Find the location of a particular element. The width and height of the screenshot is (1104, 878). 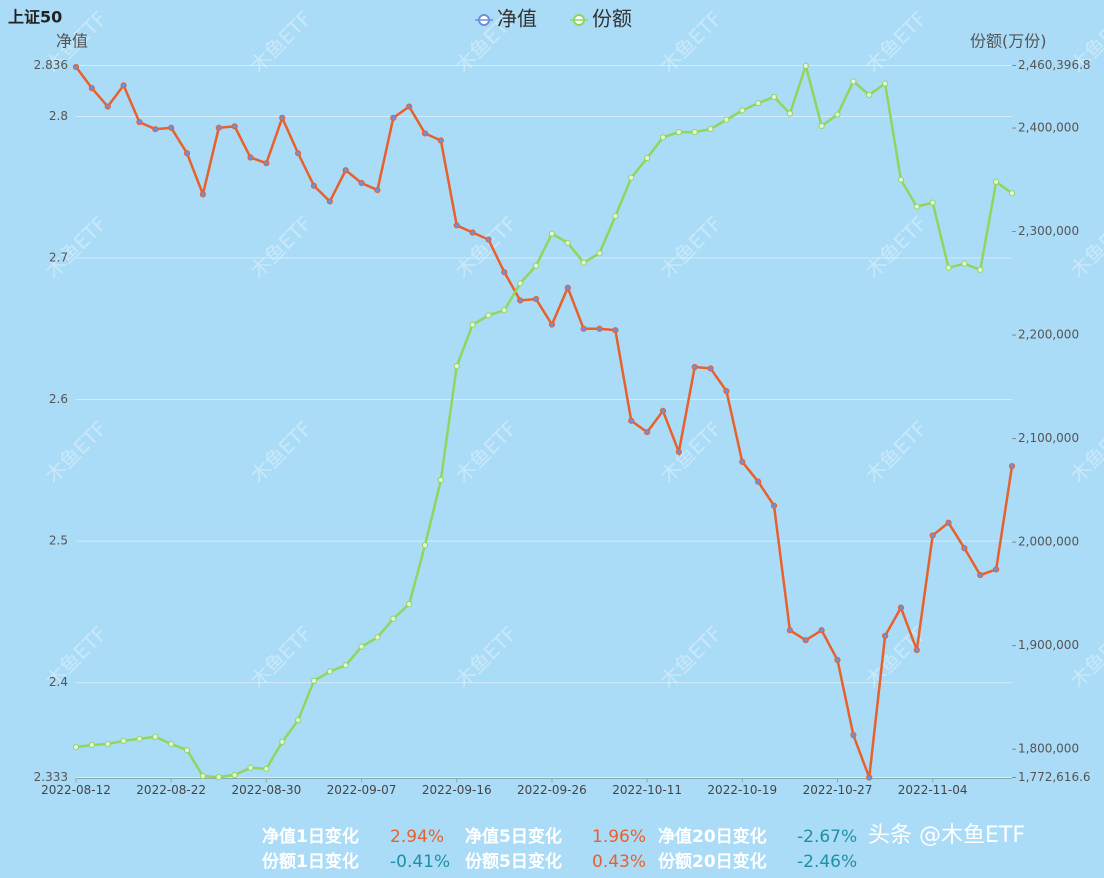

x-tick-label: 2022-08-22 is located at coordinates (171, 790).